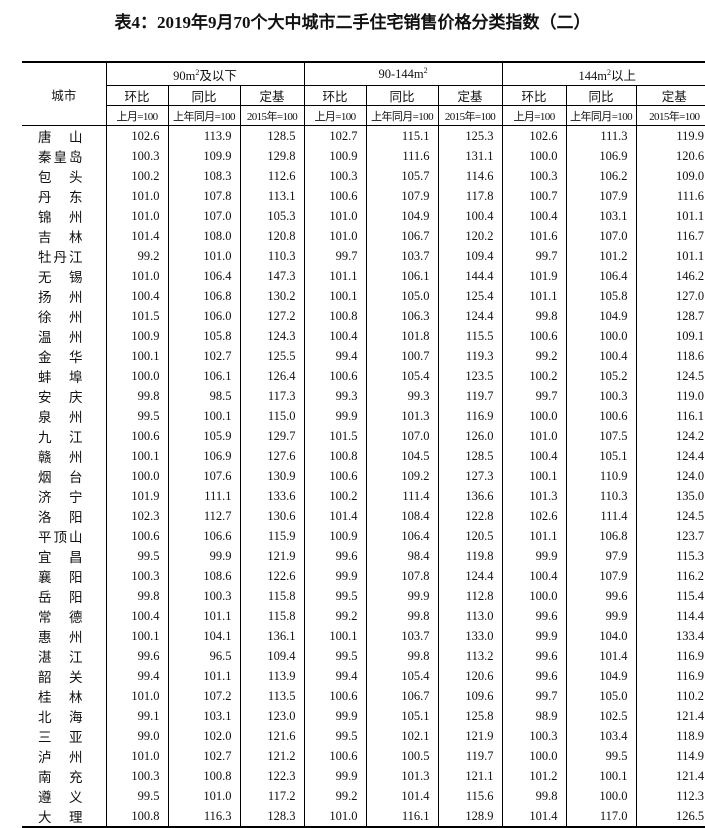  Describe the element at coordinates (470, 476) in the screenshot. I see `index-value: 127.3` at that location.